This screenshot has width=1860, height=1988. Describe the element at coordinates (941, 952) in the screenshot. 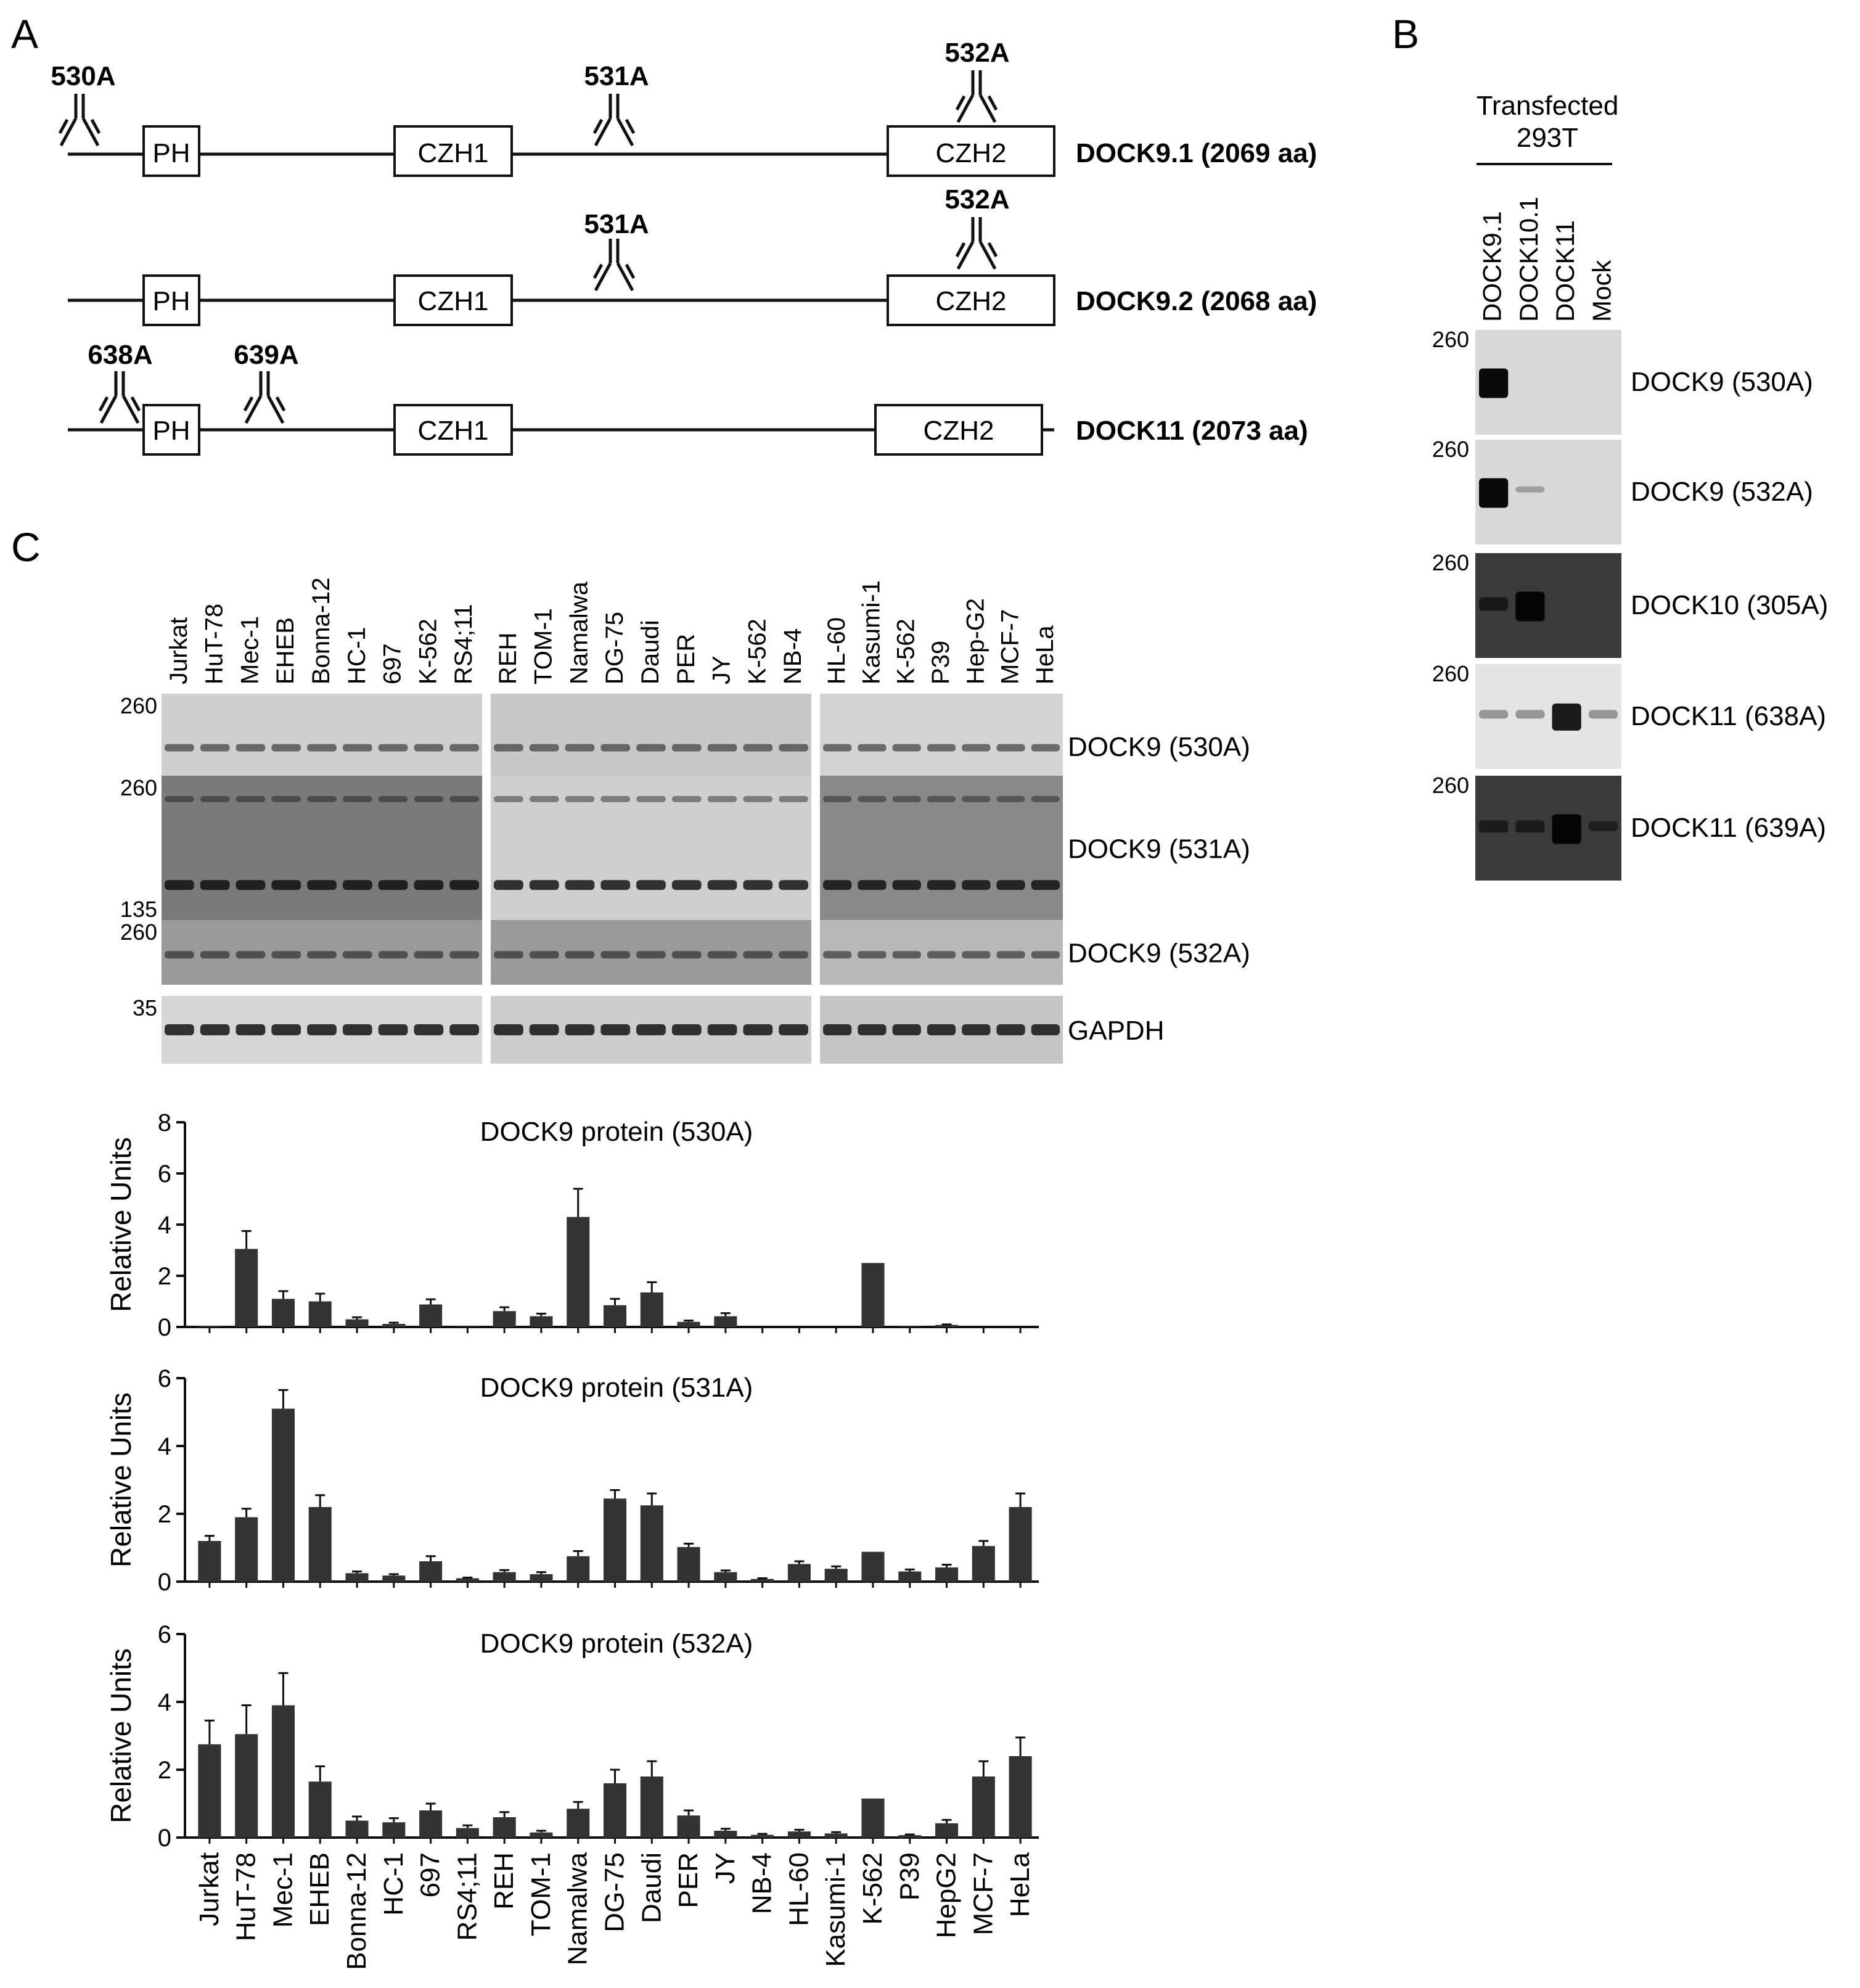

I see `blot-strip` at that location.